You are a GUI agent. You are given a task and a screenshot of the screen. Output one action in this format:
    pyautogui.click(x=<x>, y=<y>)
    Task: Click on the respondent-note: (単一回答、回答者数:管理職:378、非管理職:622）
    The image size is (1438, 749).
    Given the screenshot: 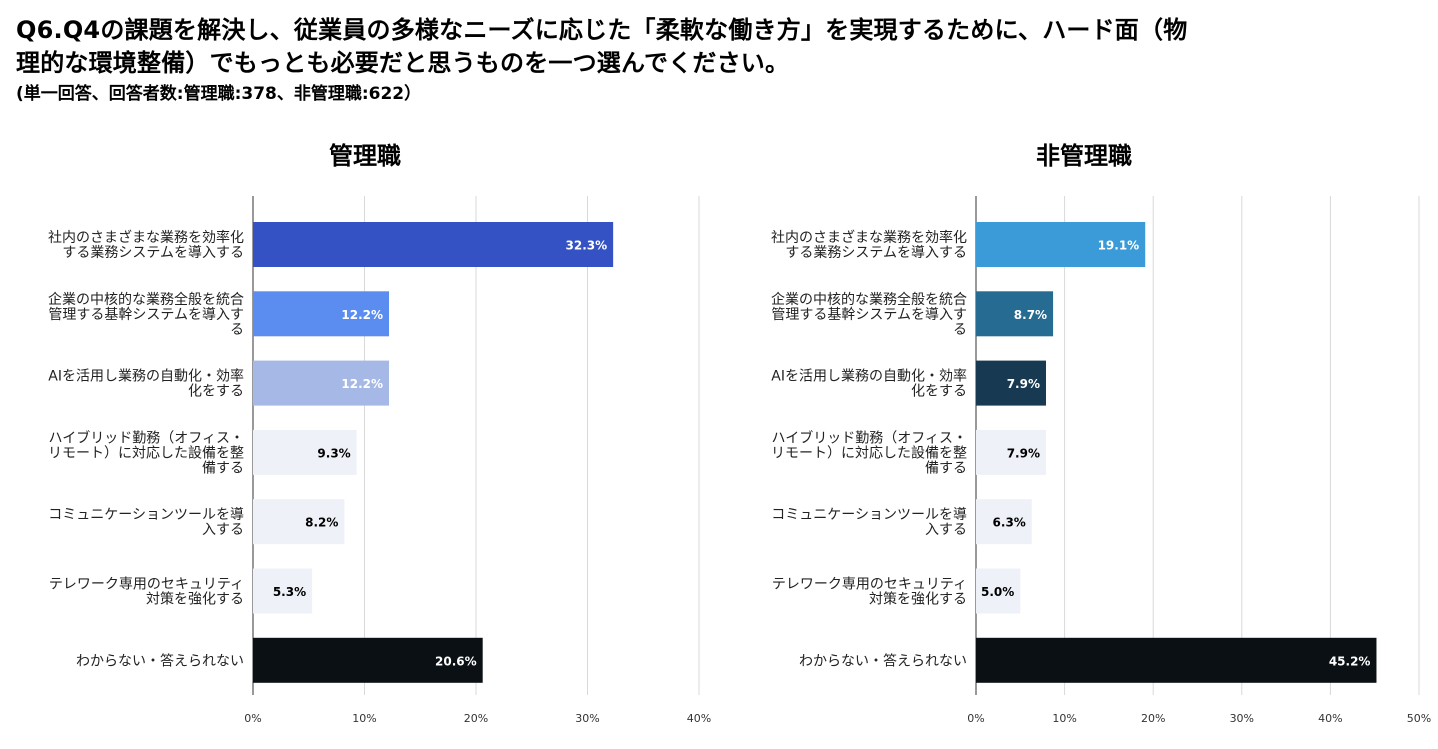 What is the action you would take?
    pyautogui.click(x=219, y=94)
    